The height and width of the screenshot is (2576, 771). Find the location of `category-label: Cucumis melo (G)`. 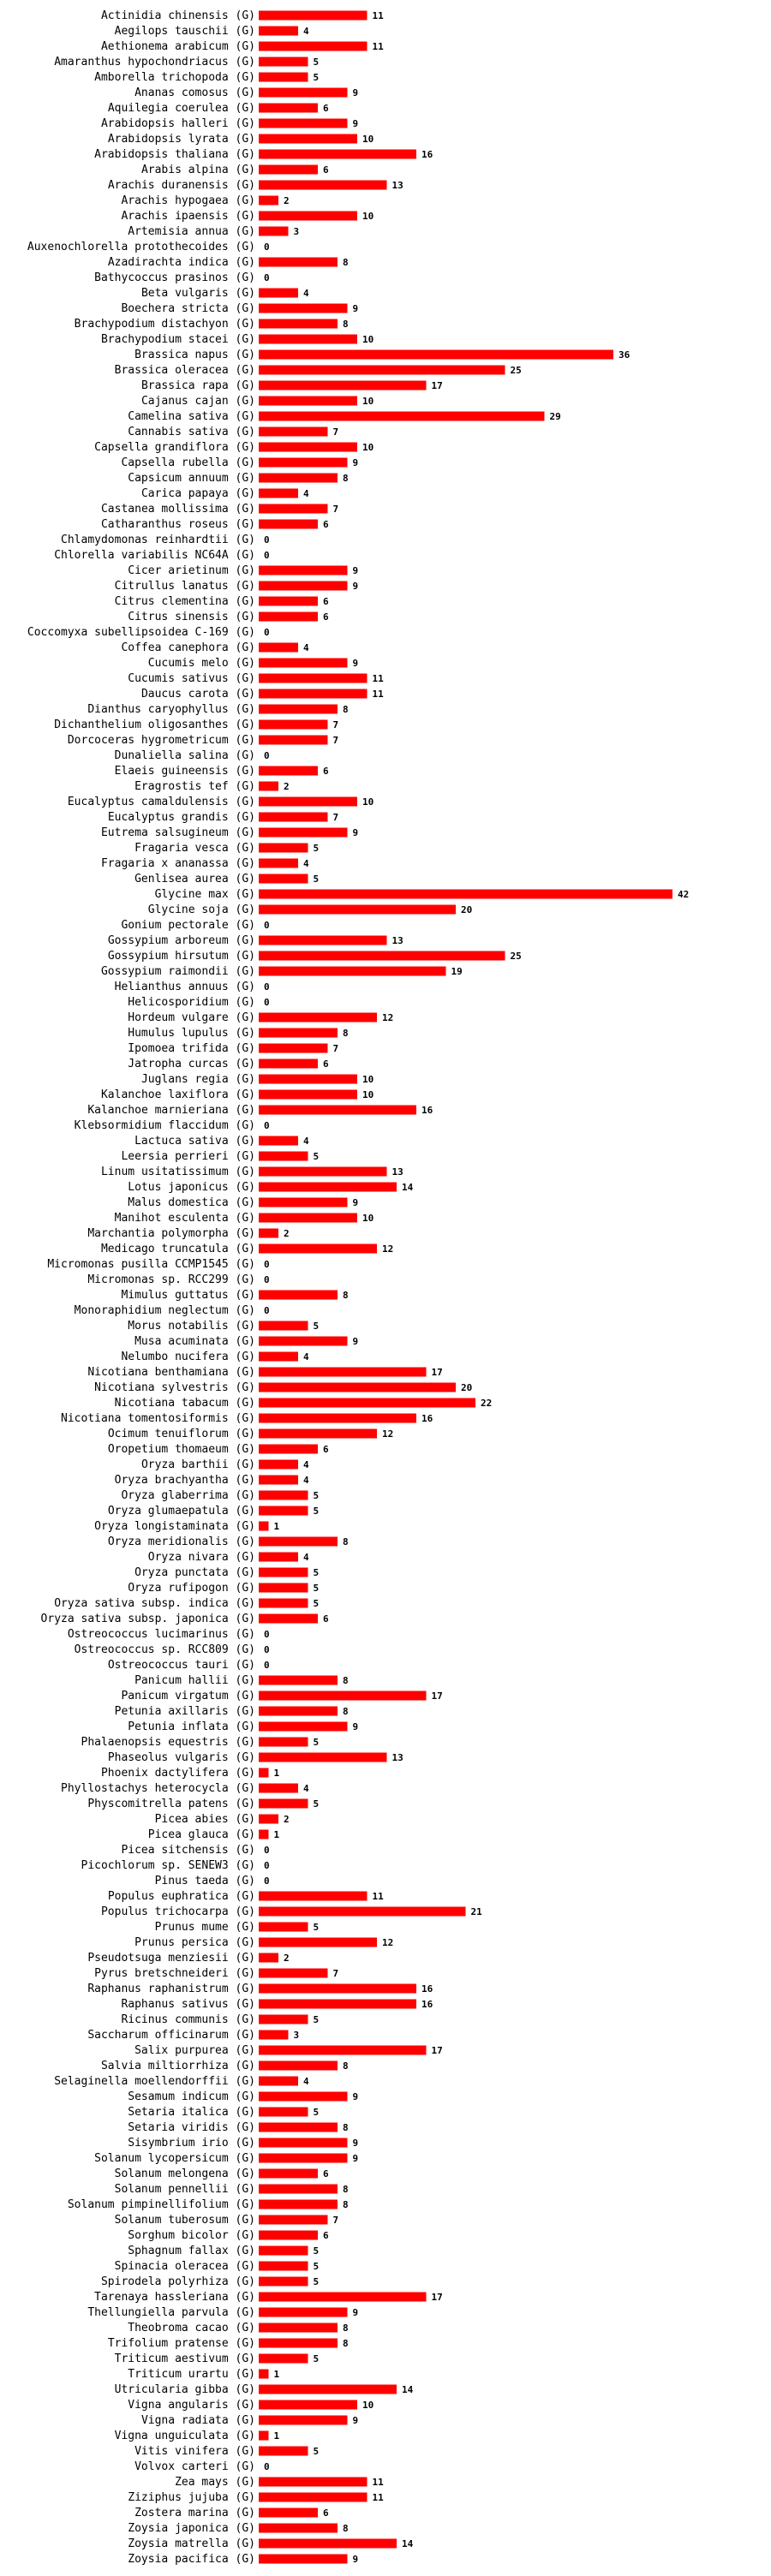

category-label: Cucumis melo (G) is located at coordinates (202, 664).